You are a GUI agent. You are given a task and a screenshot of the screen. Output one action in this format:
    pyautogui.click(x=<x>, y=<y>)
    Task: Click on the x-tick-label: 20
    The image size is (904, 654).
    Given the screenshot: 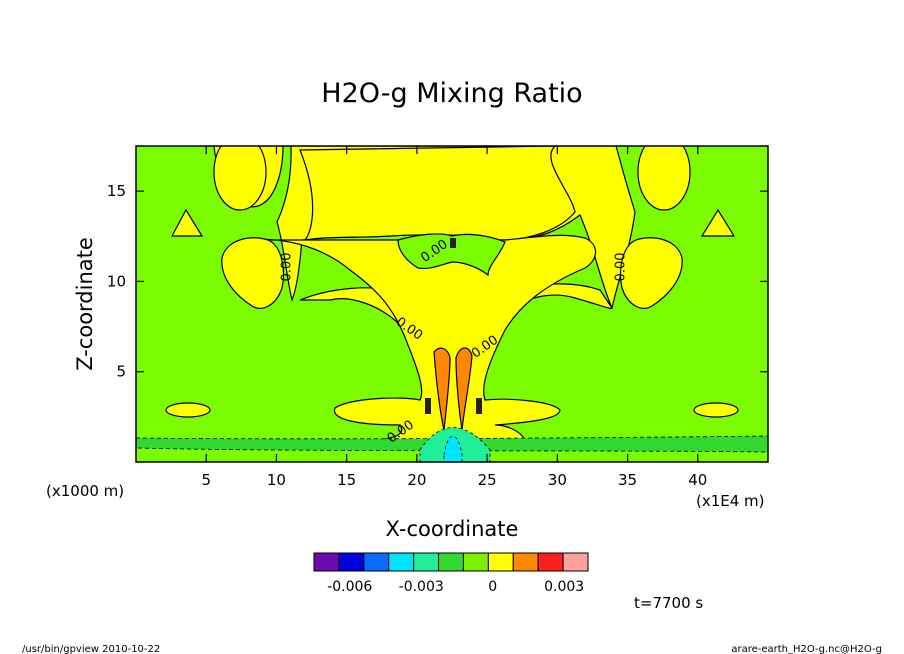 What is the action you would take?
    pyautogui.click(x=416, y=480)
    